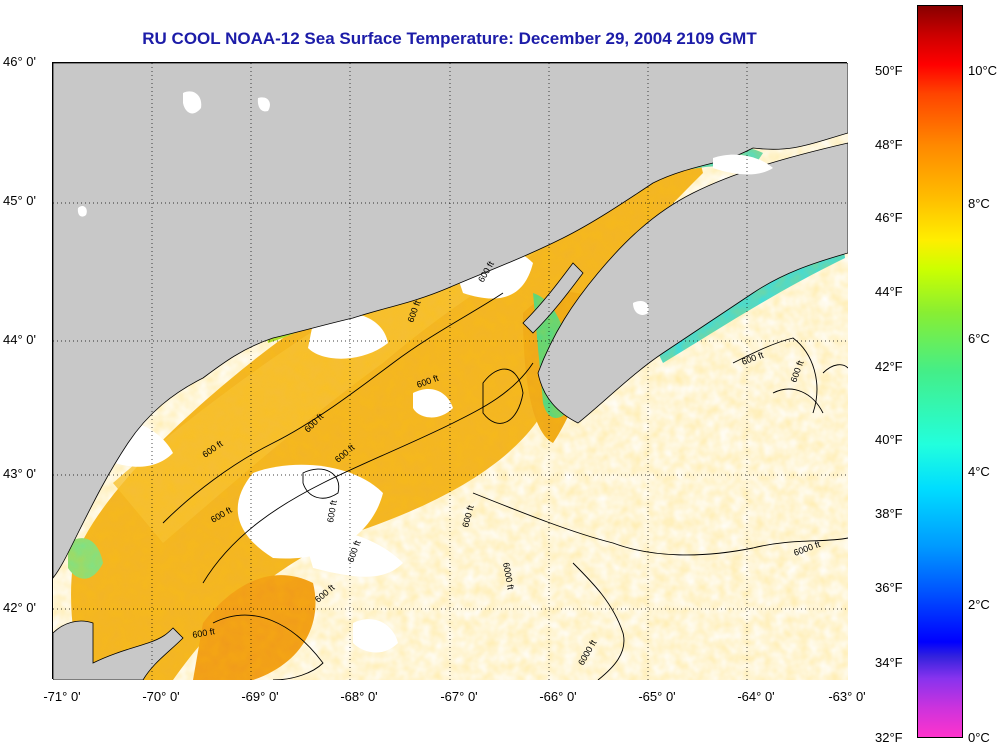  I want to click on longitude-label: -71° 0', so click(62, 696).